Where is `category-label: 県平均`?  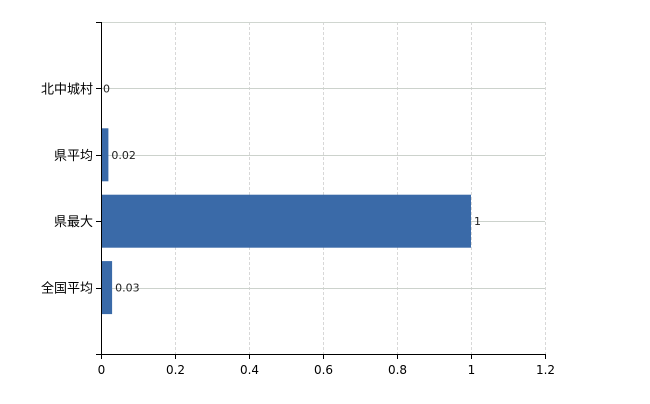 category-label: 県平均 is located at coordinates (73, 156).